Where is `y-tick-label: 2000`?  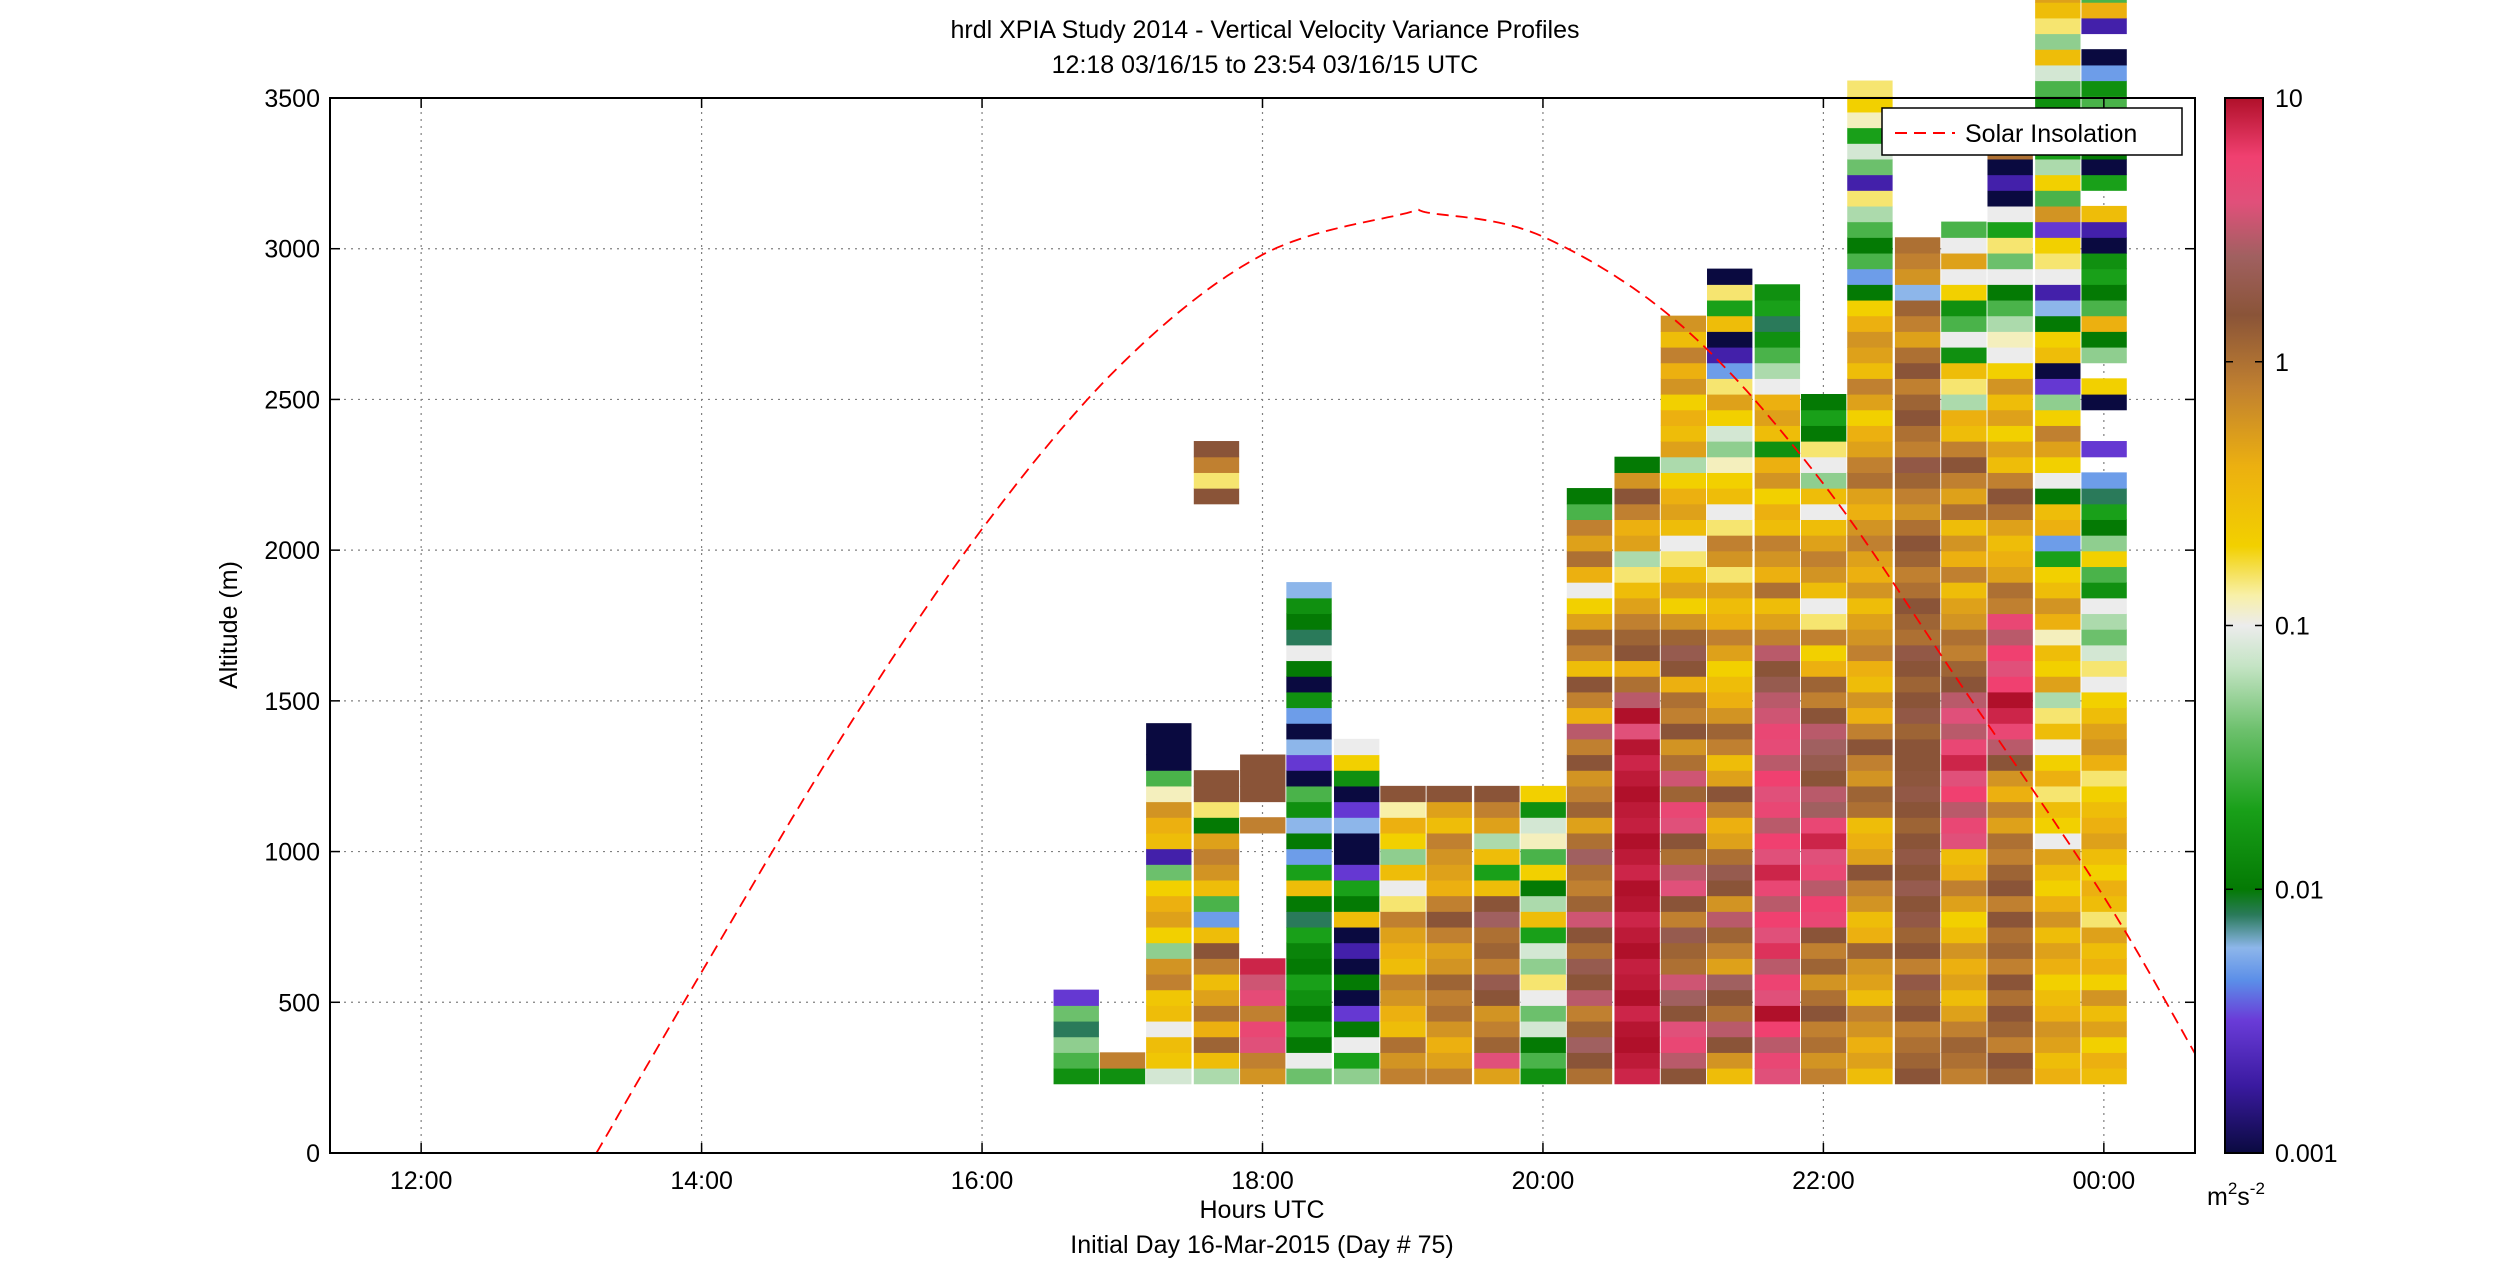 y-tick-label: 2000 is located at coordinates (292, 551).